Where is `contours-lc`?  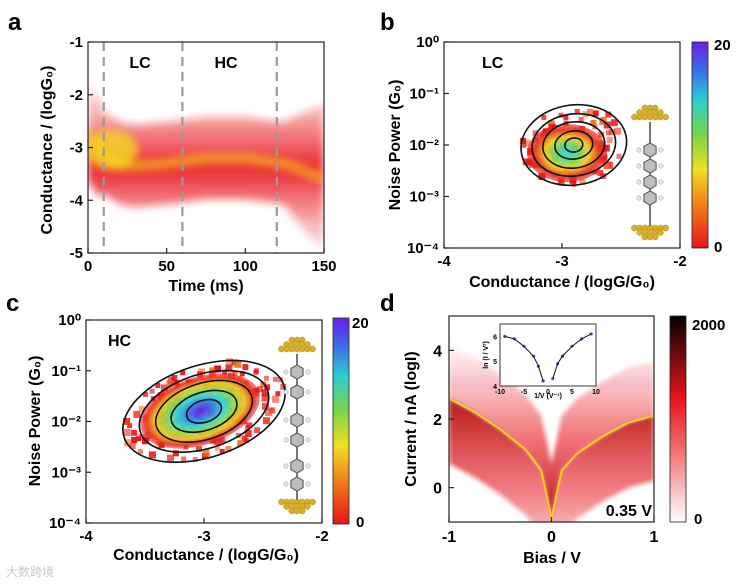
contours-lc is located at coordinates (574, 145).